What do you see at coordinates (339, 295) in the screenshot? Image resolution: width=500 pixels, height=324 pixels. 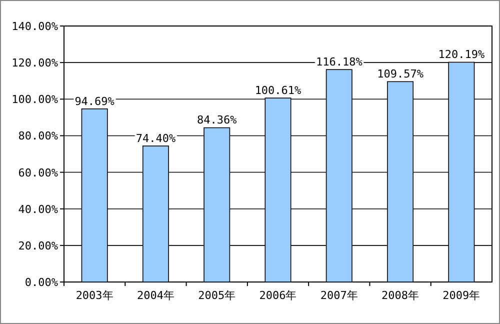 I see `x-tick-label: 2007年` at bounding box center [339, 295].